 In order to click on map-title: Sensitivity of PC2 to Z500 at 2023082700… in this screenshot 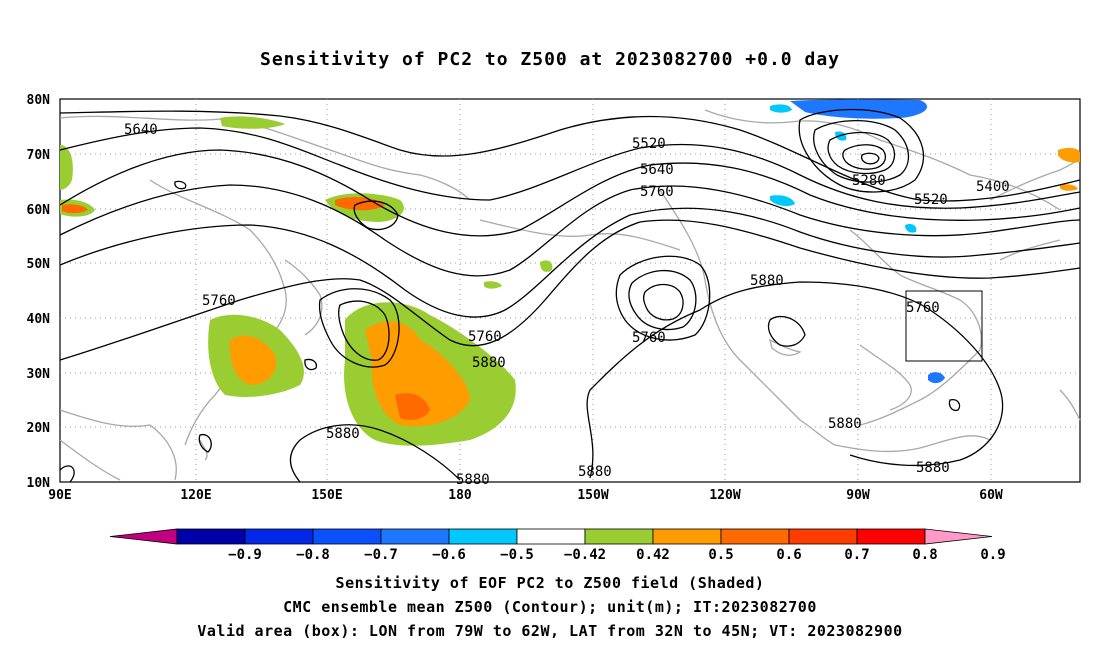, I will do `click(549, 59)`.